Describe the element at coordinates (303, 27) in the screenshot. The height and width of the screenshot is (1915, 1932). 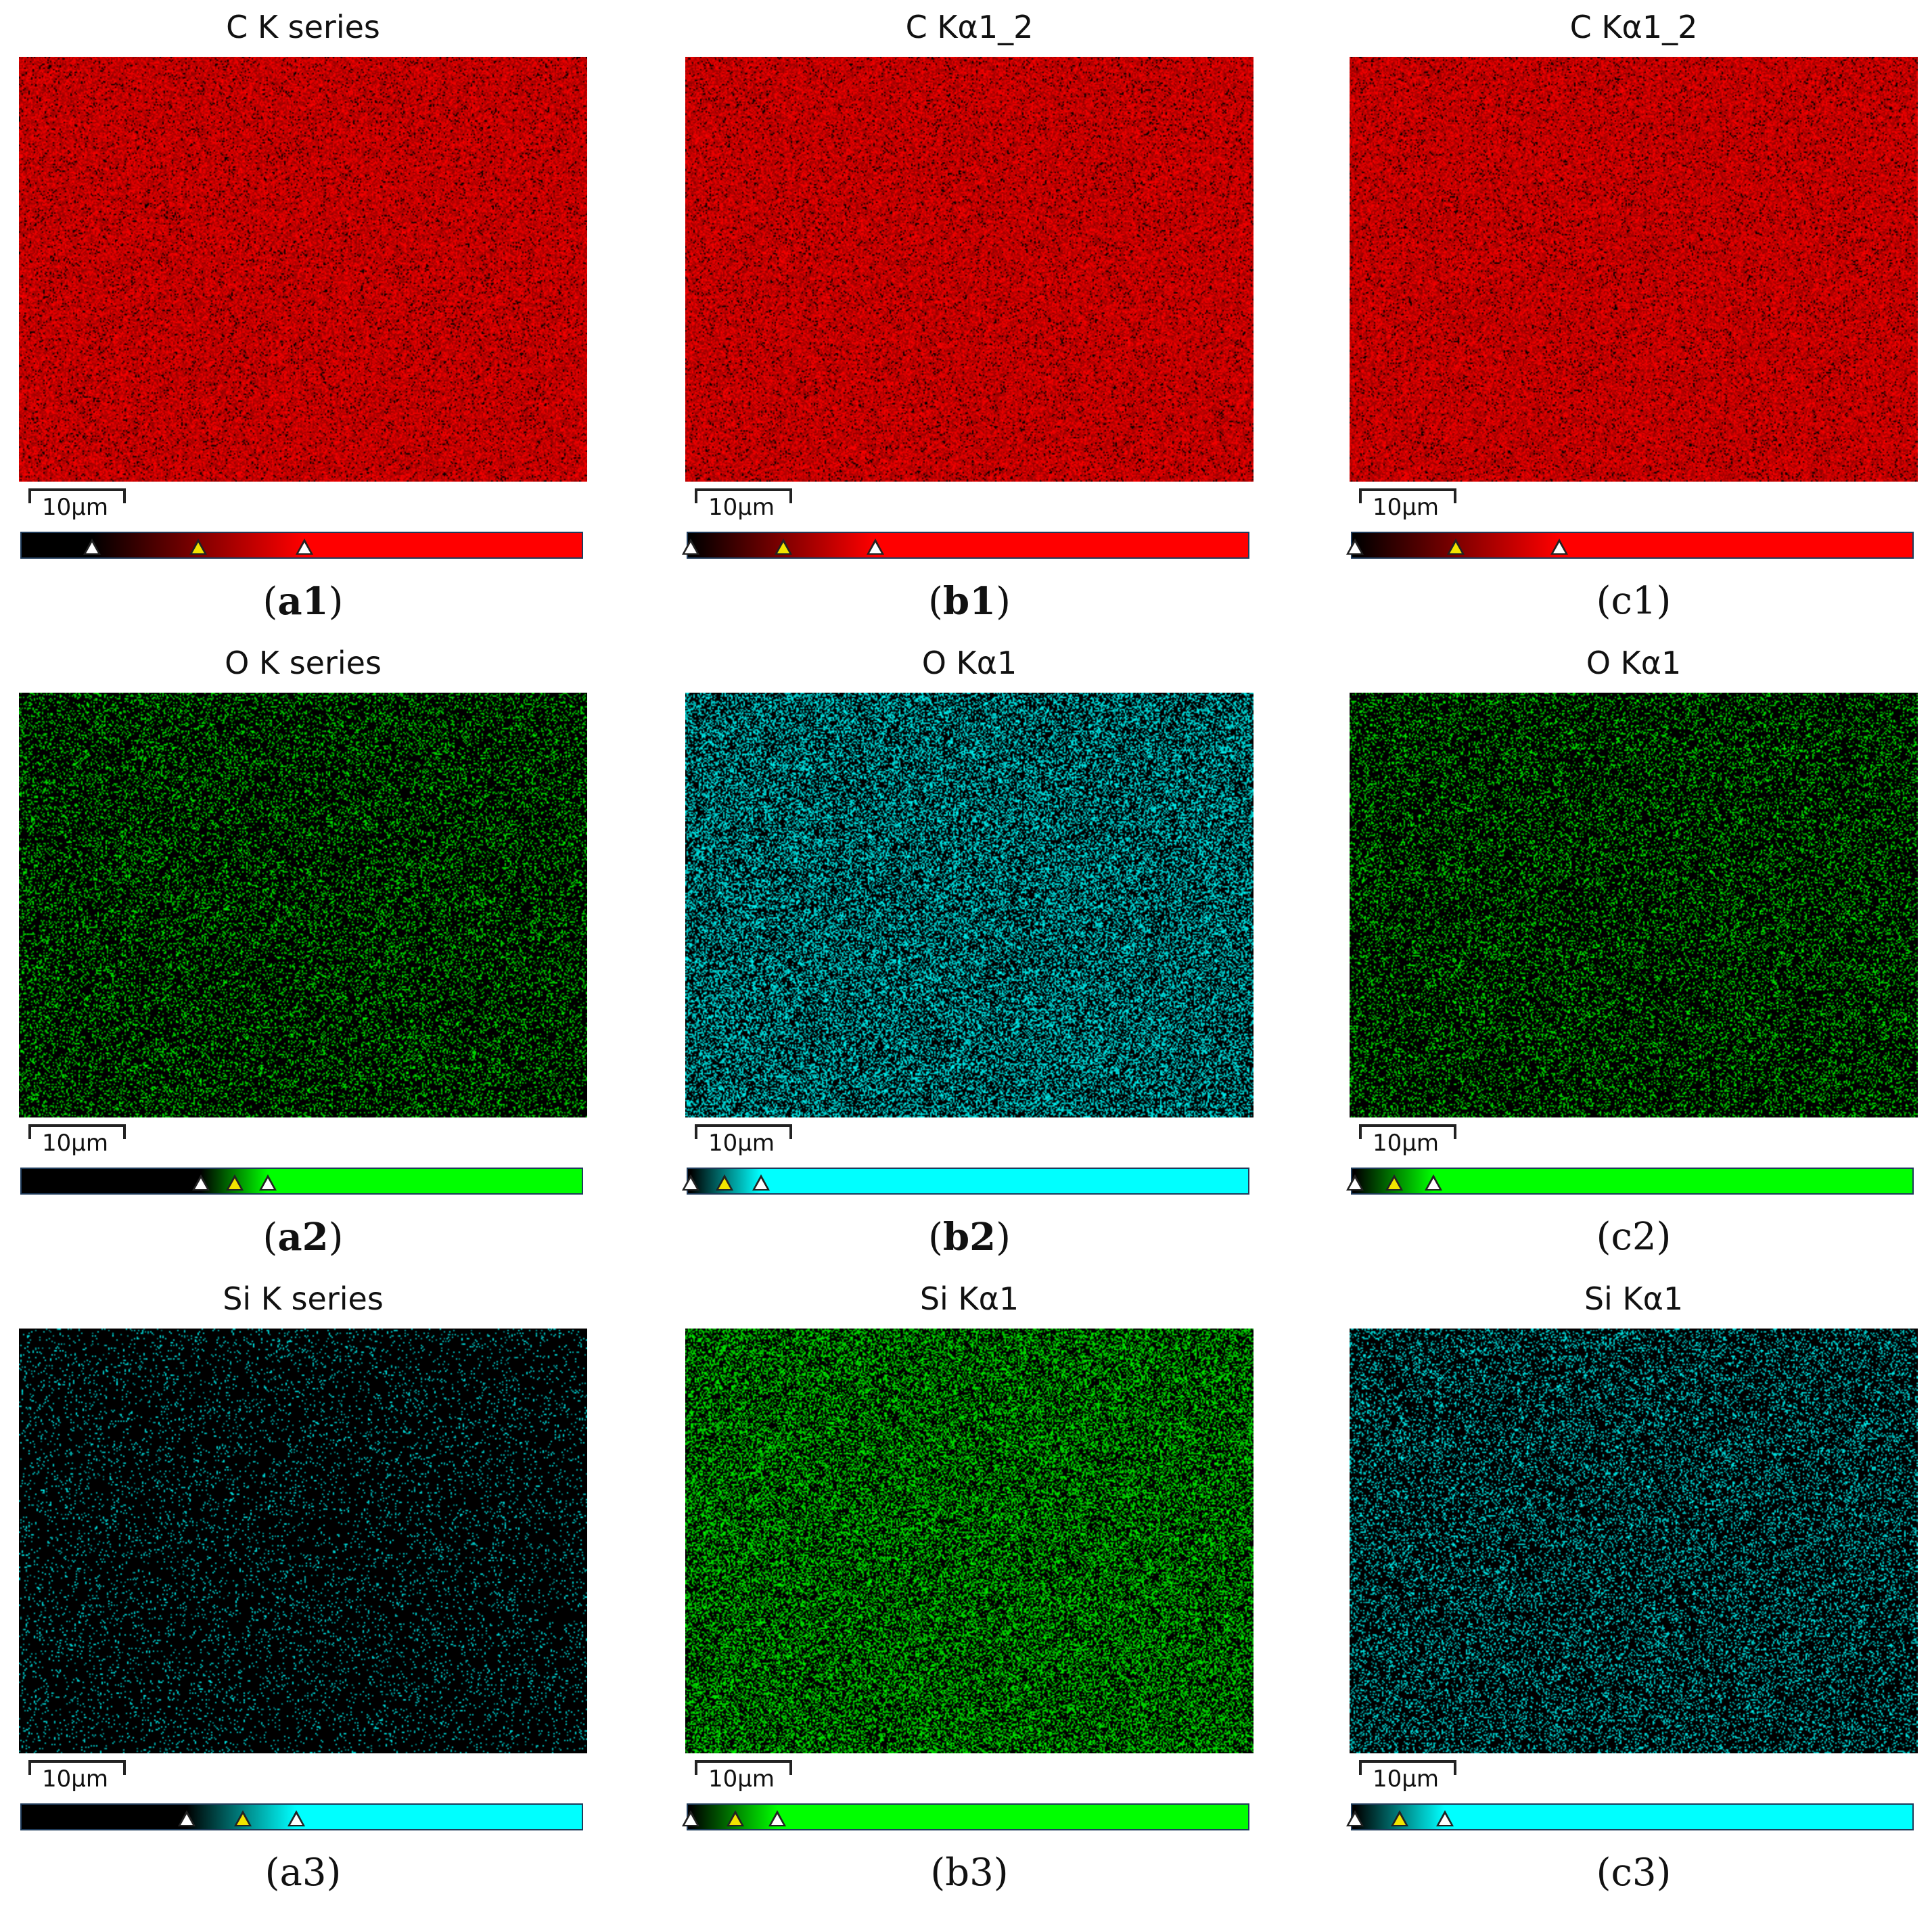
I see `panel-title: C K series` at that location.